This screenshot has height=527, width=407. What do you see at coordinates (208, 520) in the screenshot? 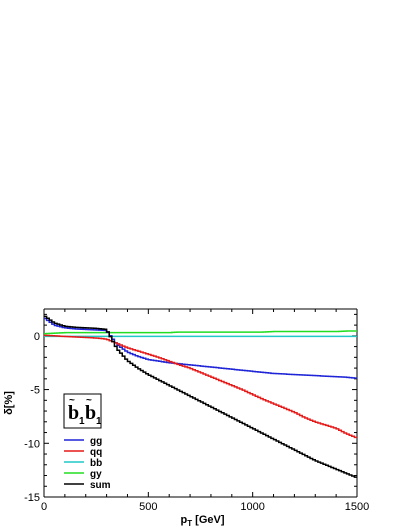
I see `x-axis-title-unit: [GeV]` at bounding box center [208, 520].